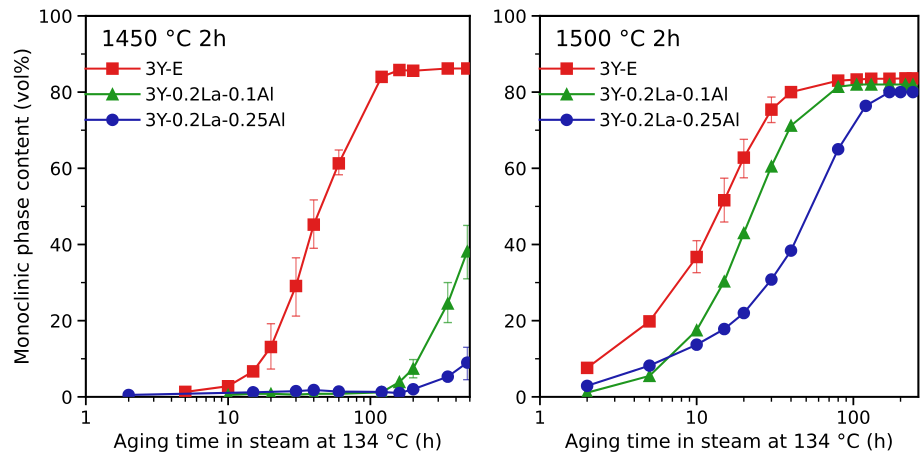  What do you see at coordinates (164, 37) in the screenshot?
I see `annotation: 1450 °C 2h` at bounding box center [164, 37].